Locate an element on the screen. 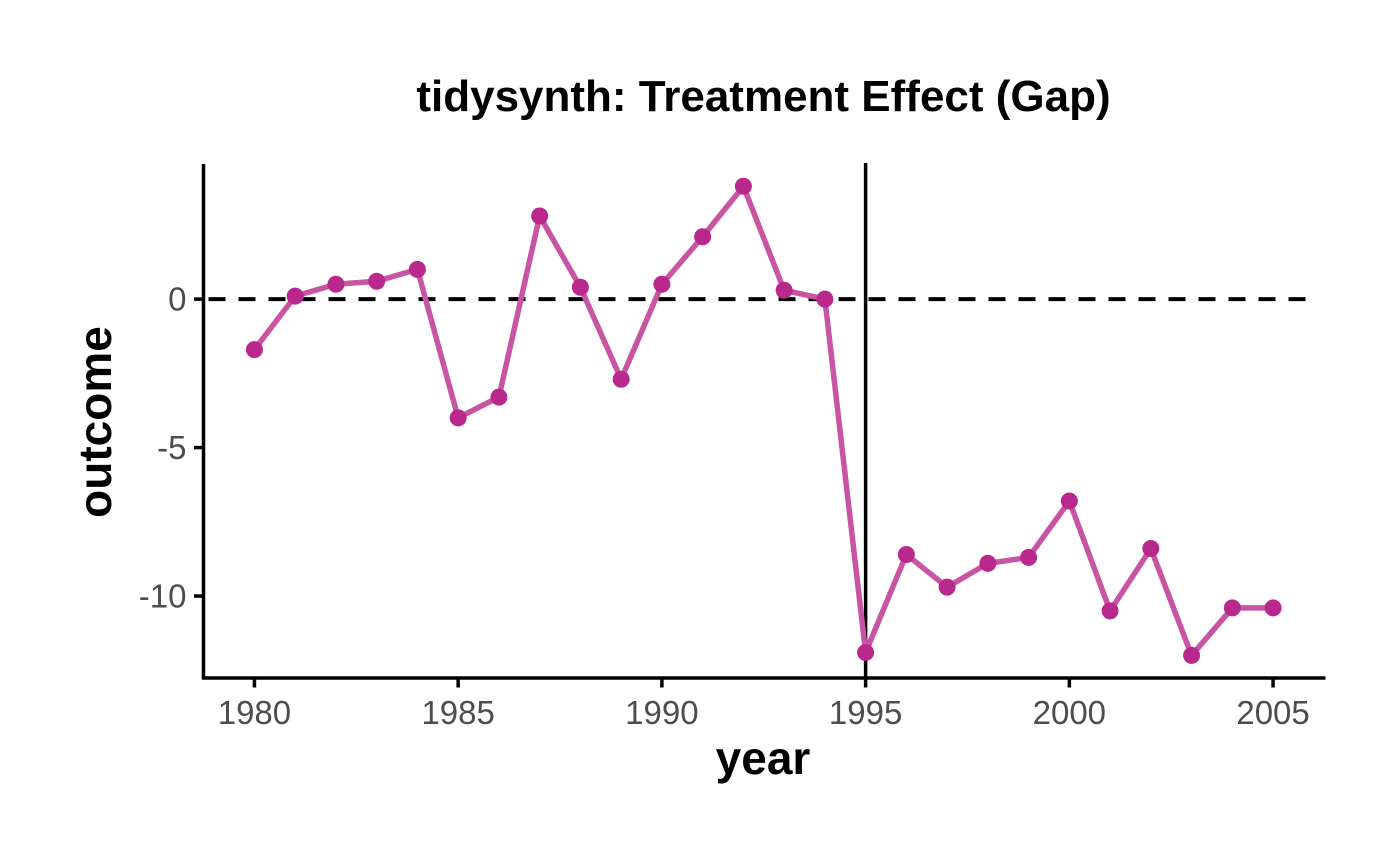  x-tick-label: 2000 is located at coordinates (1069, 712).